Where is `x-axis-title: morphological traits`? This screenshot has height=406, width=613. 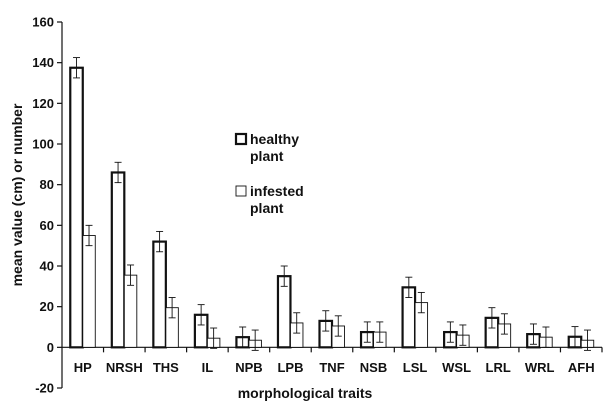
x-axis-title: morphological traits is located at coordinates (305, 393).